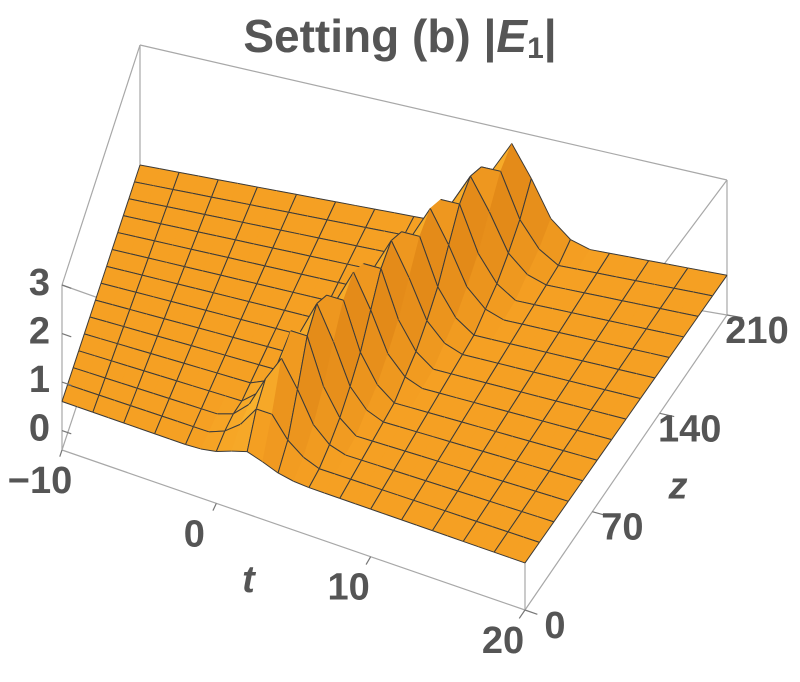 This screenshot has height=682, width=800. Describe the element at coordinates (39, 332) in the screenshot. I see `v-tick-label: 2` at that location.